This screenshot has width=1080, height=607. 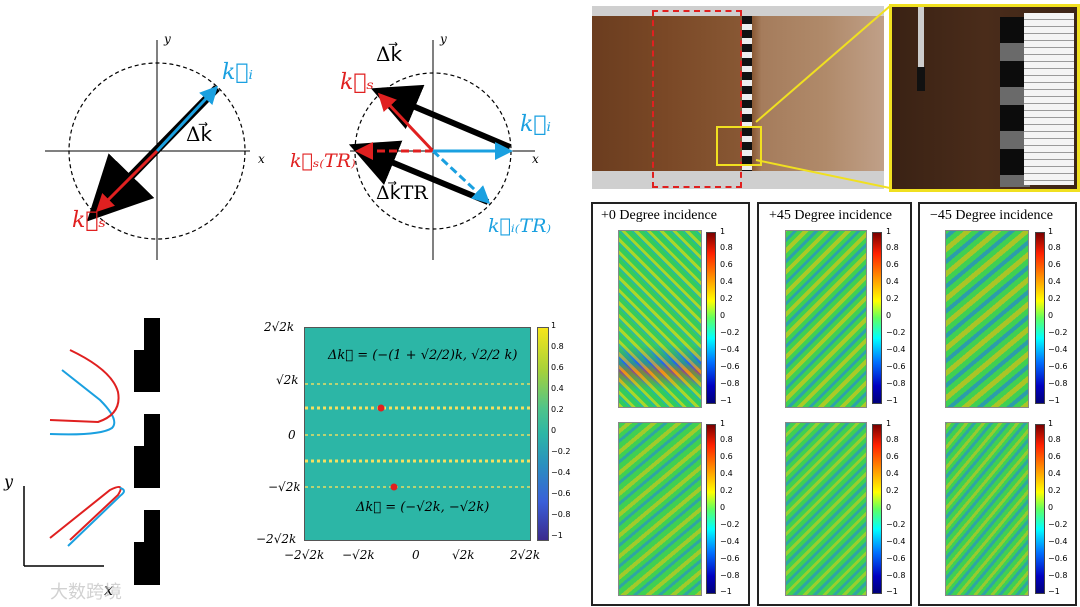 What do you see at coordinates (747, 93) in the screenshot?
I see `grating-strip` at bounding box center [747, 93].